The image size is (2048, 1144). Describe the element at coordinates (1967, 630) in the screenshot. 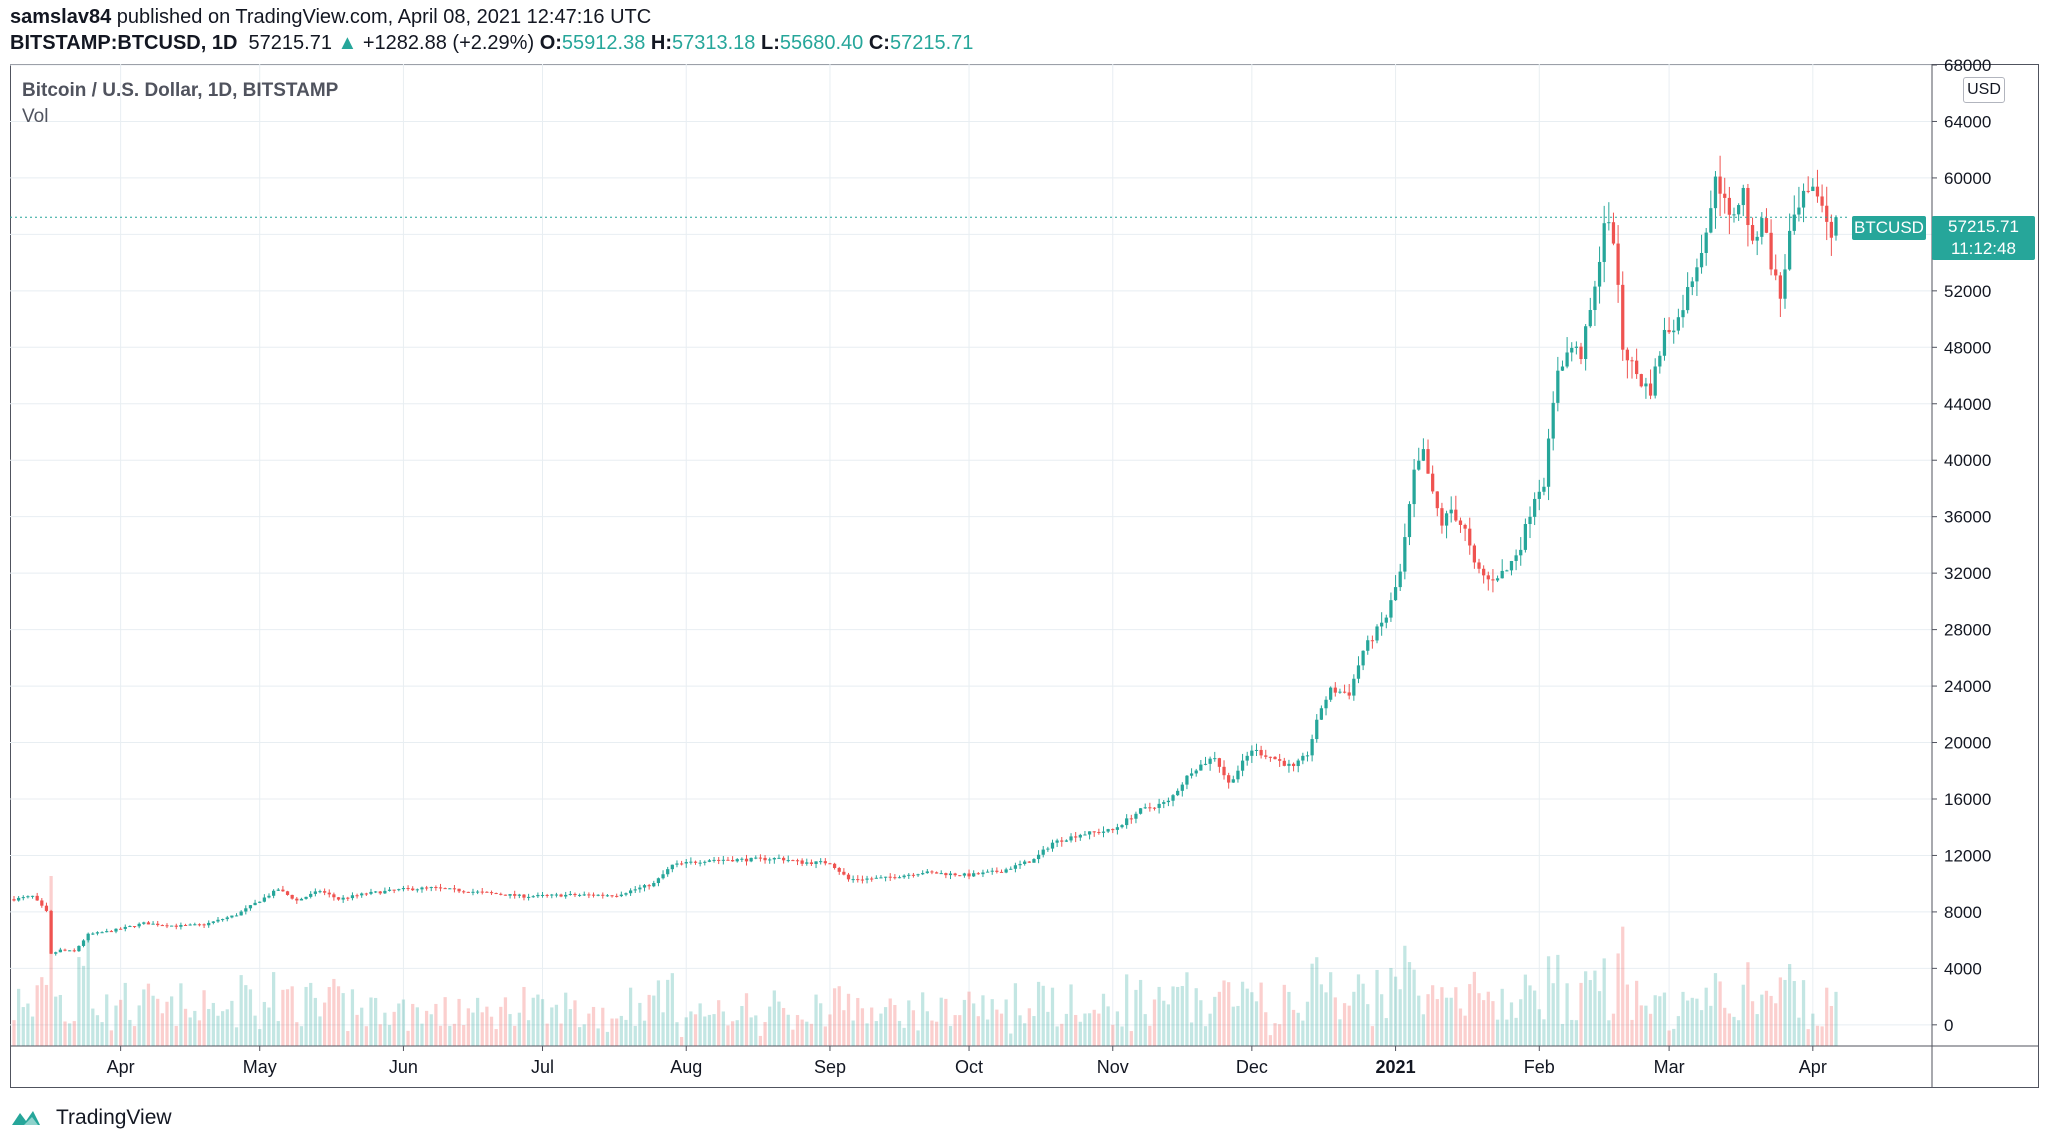

I see `y-tick-label: 28000` at that location.